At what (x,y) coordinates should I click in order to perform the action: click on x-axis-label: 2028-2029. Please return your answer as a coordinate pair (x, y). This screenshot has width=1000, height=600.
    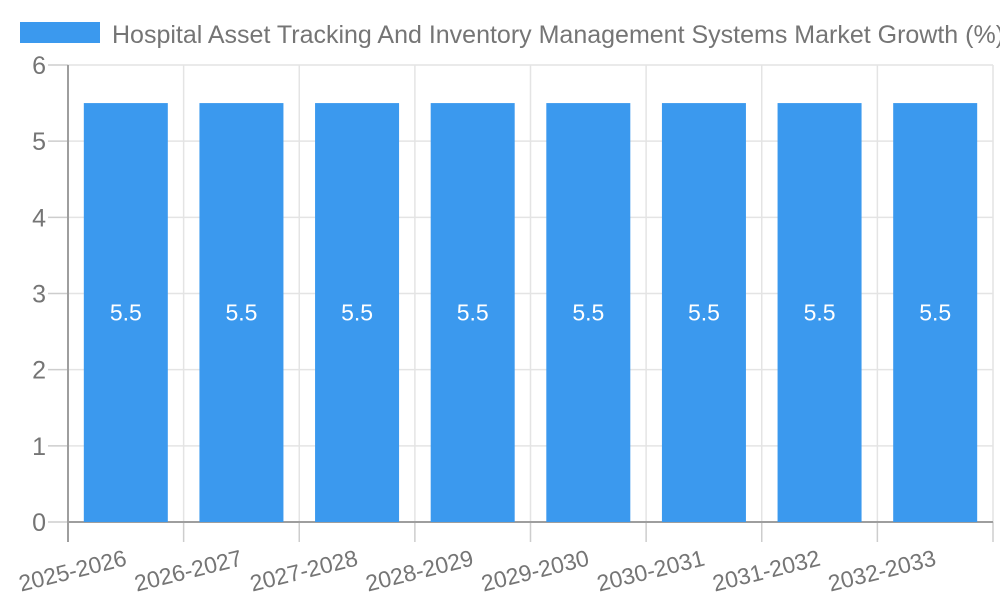
    Looking at the image, I should click on (419, 571).